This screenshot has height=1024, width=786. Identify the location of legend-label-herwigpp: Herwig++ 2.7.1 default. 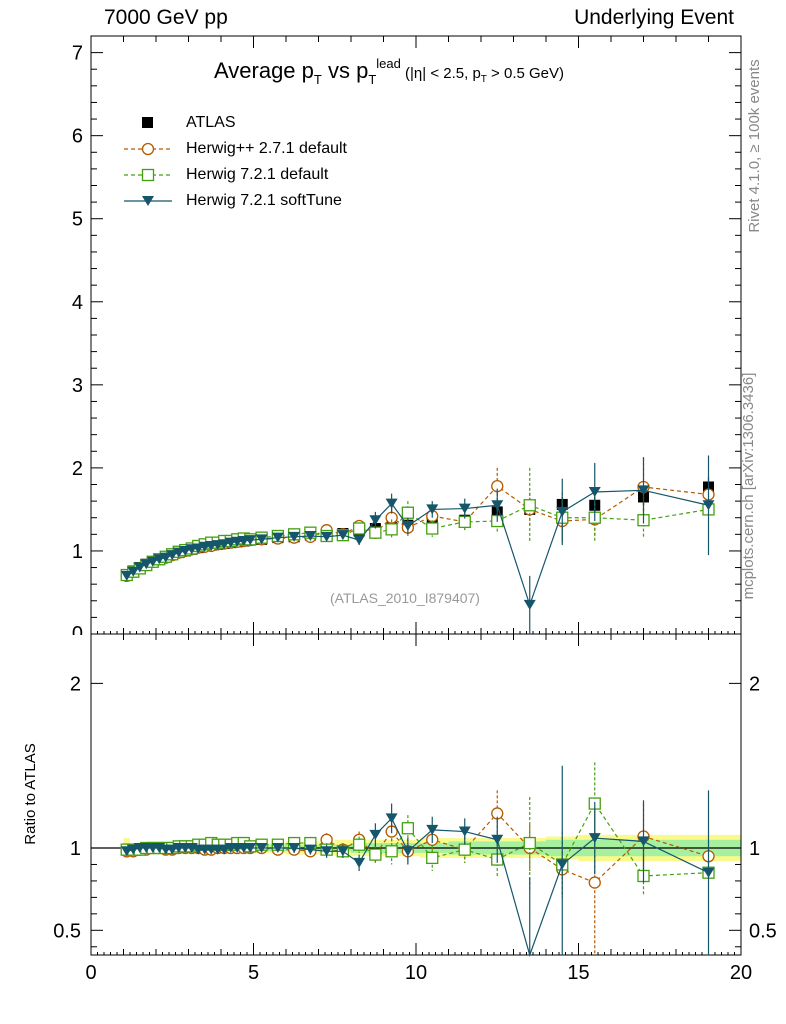
(266, 148).